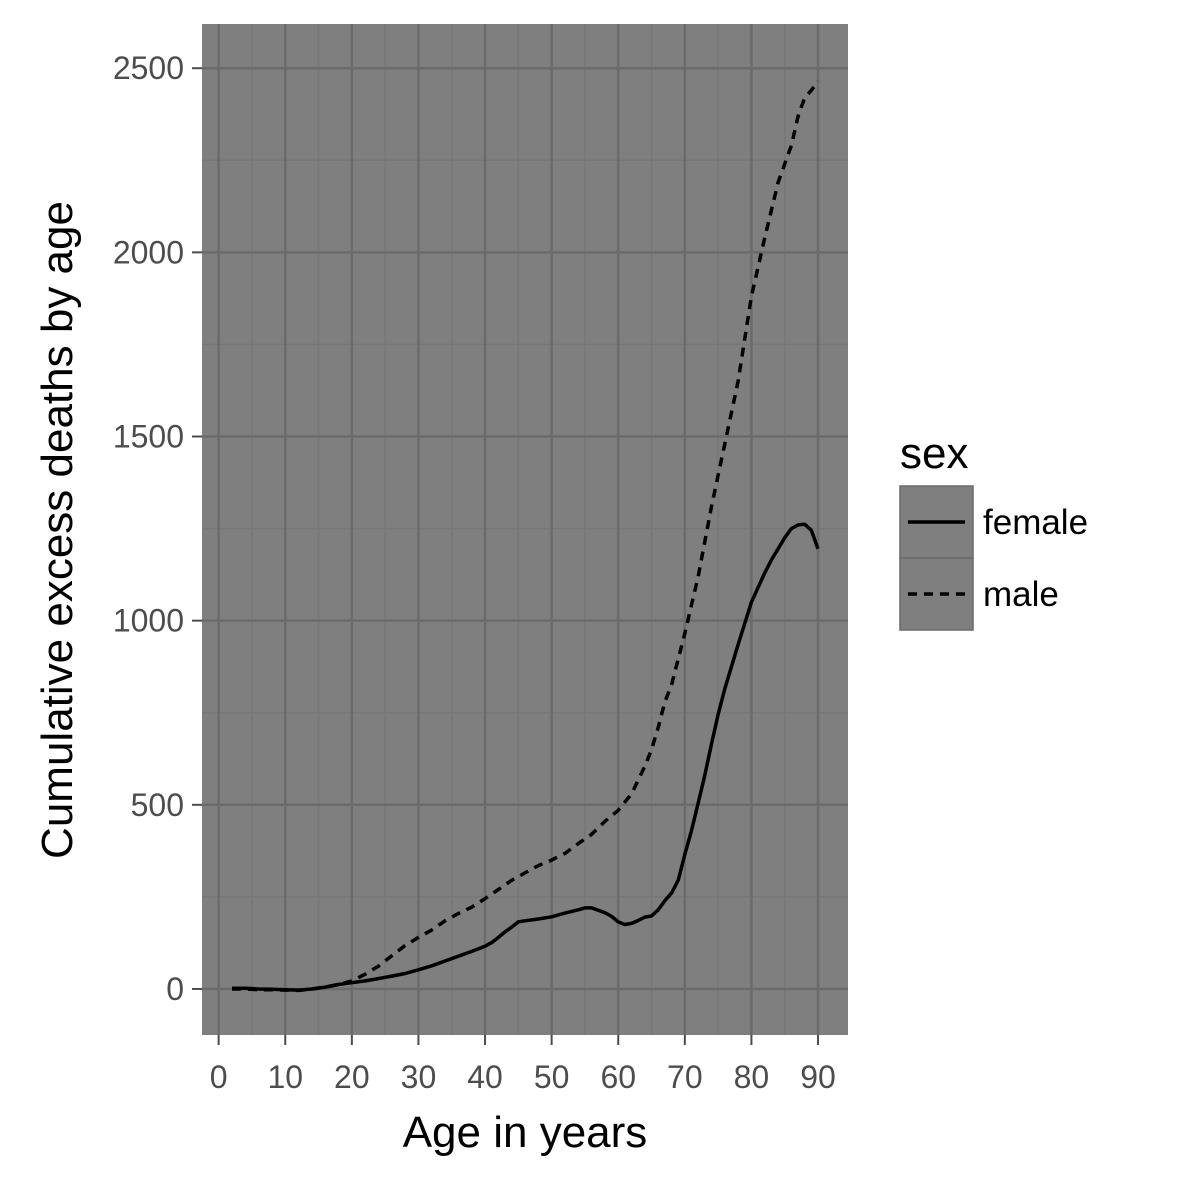 Image resolution: width=1181 pixels, height=1181 pixels. I want to click on legend-label-male: male, so click(1021, 594).